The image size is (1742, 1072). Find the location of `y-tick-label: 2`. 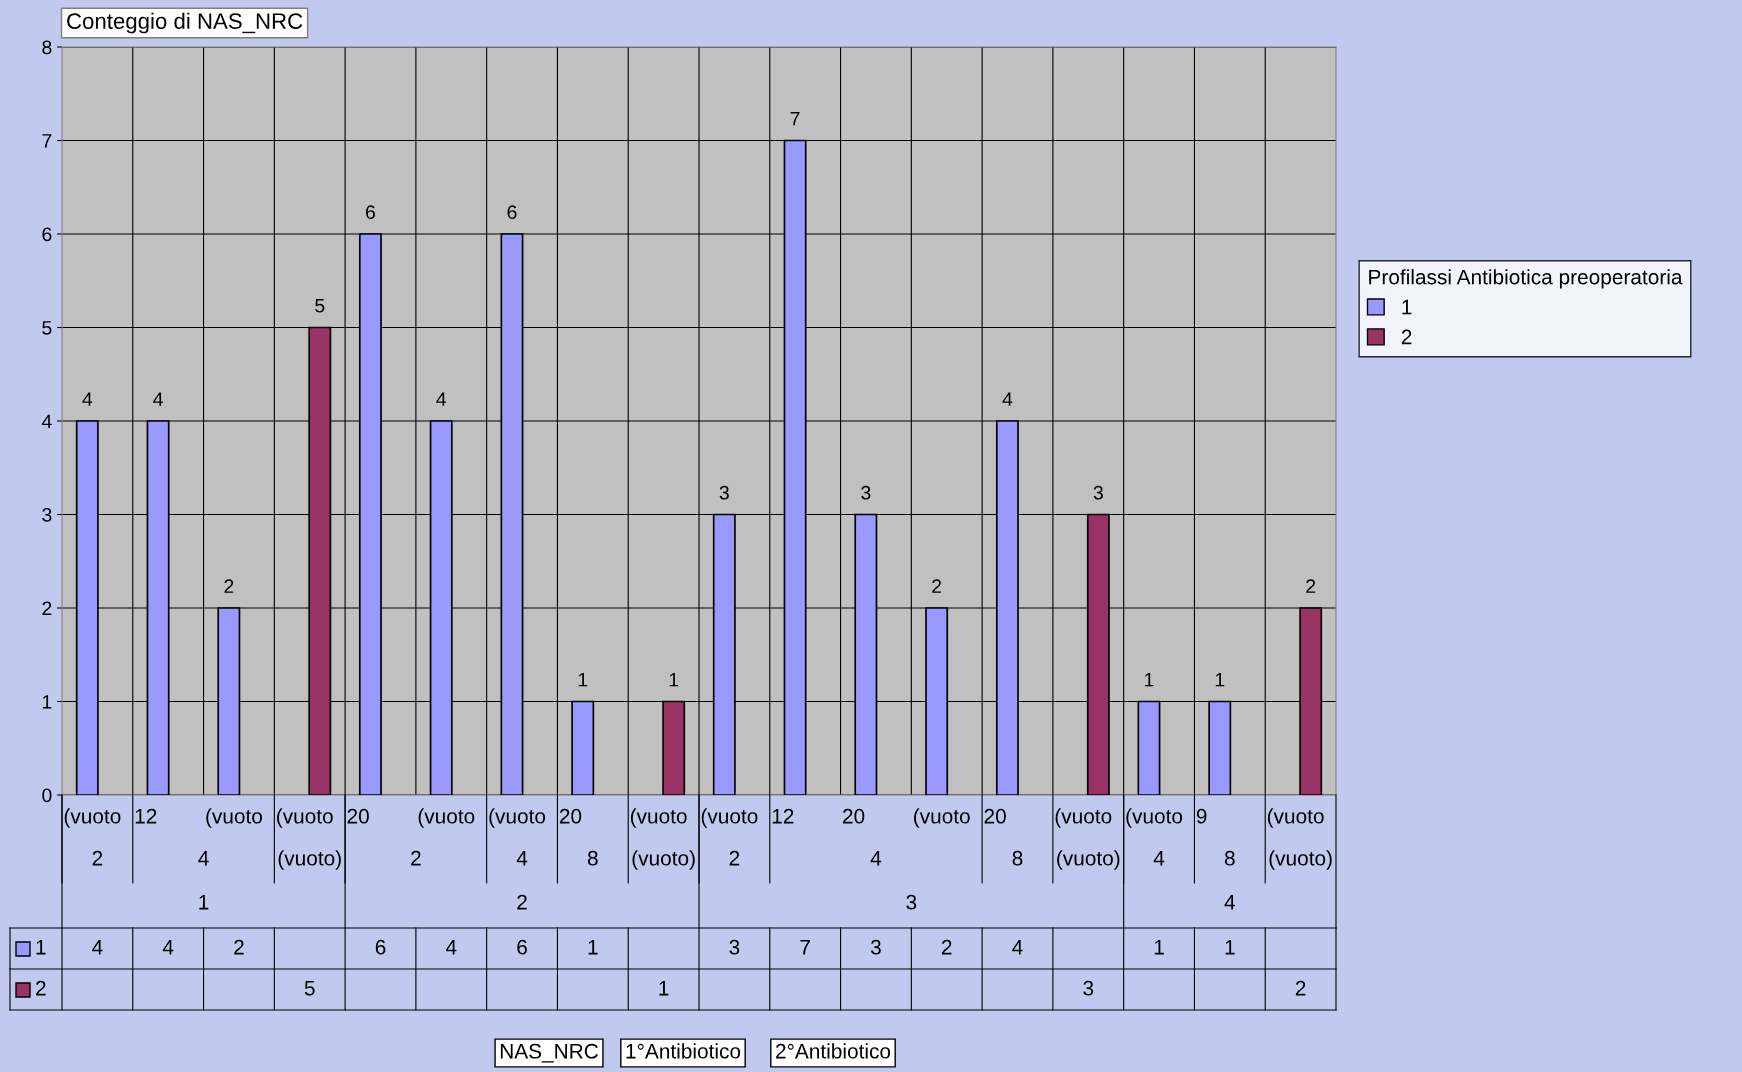

y-tick-label: 2 is located at coordinates (47, 608).